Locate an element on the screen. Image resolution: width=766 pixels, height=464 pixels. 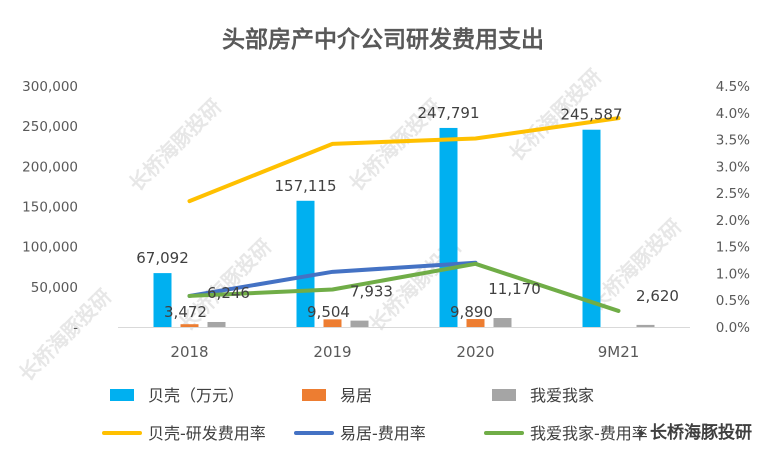
bar-woaiwojia-2020 is located at coordinates (502, 322).